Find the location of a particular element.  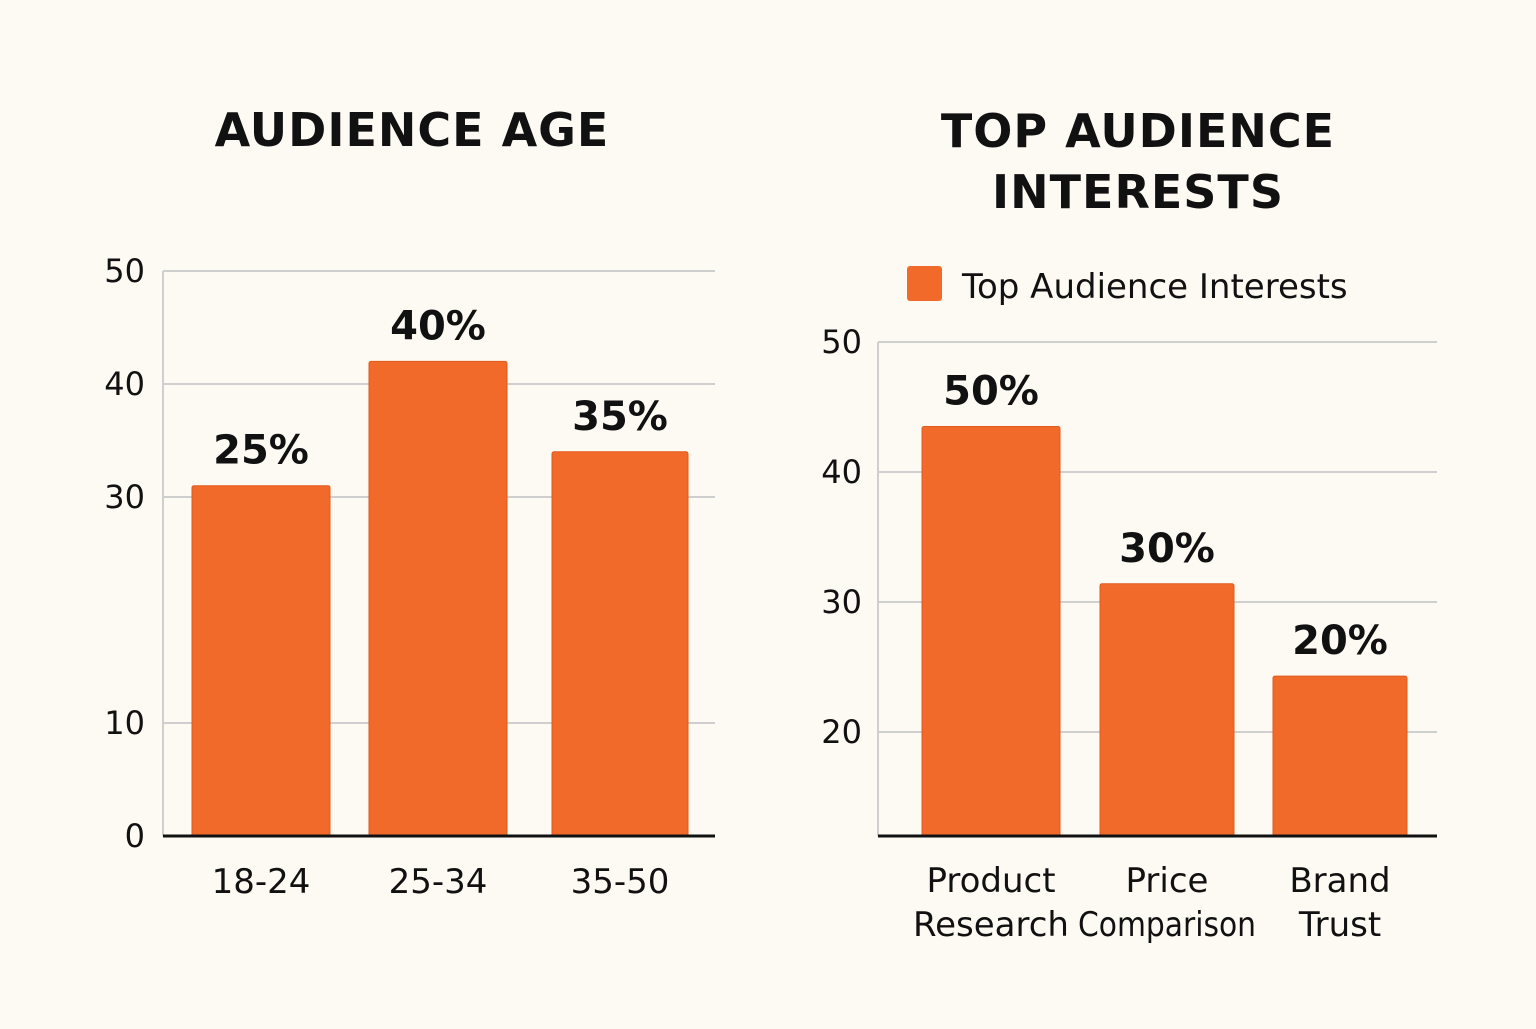

age-data-label-2: 40% is located at coordinates (438, 326).